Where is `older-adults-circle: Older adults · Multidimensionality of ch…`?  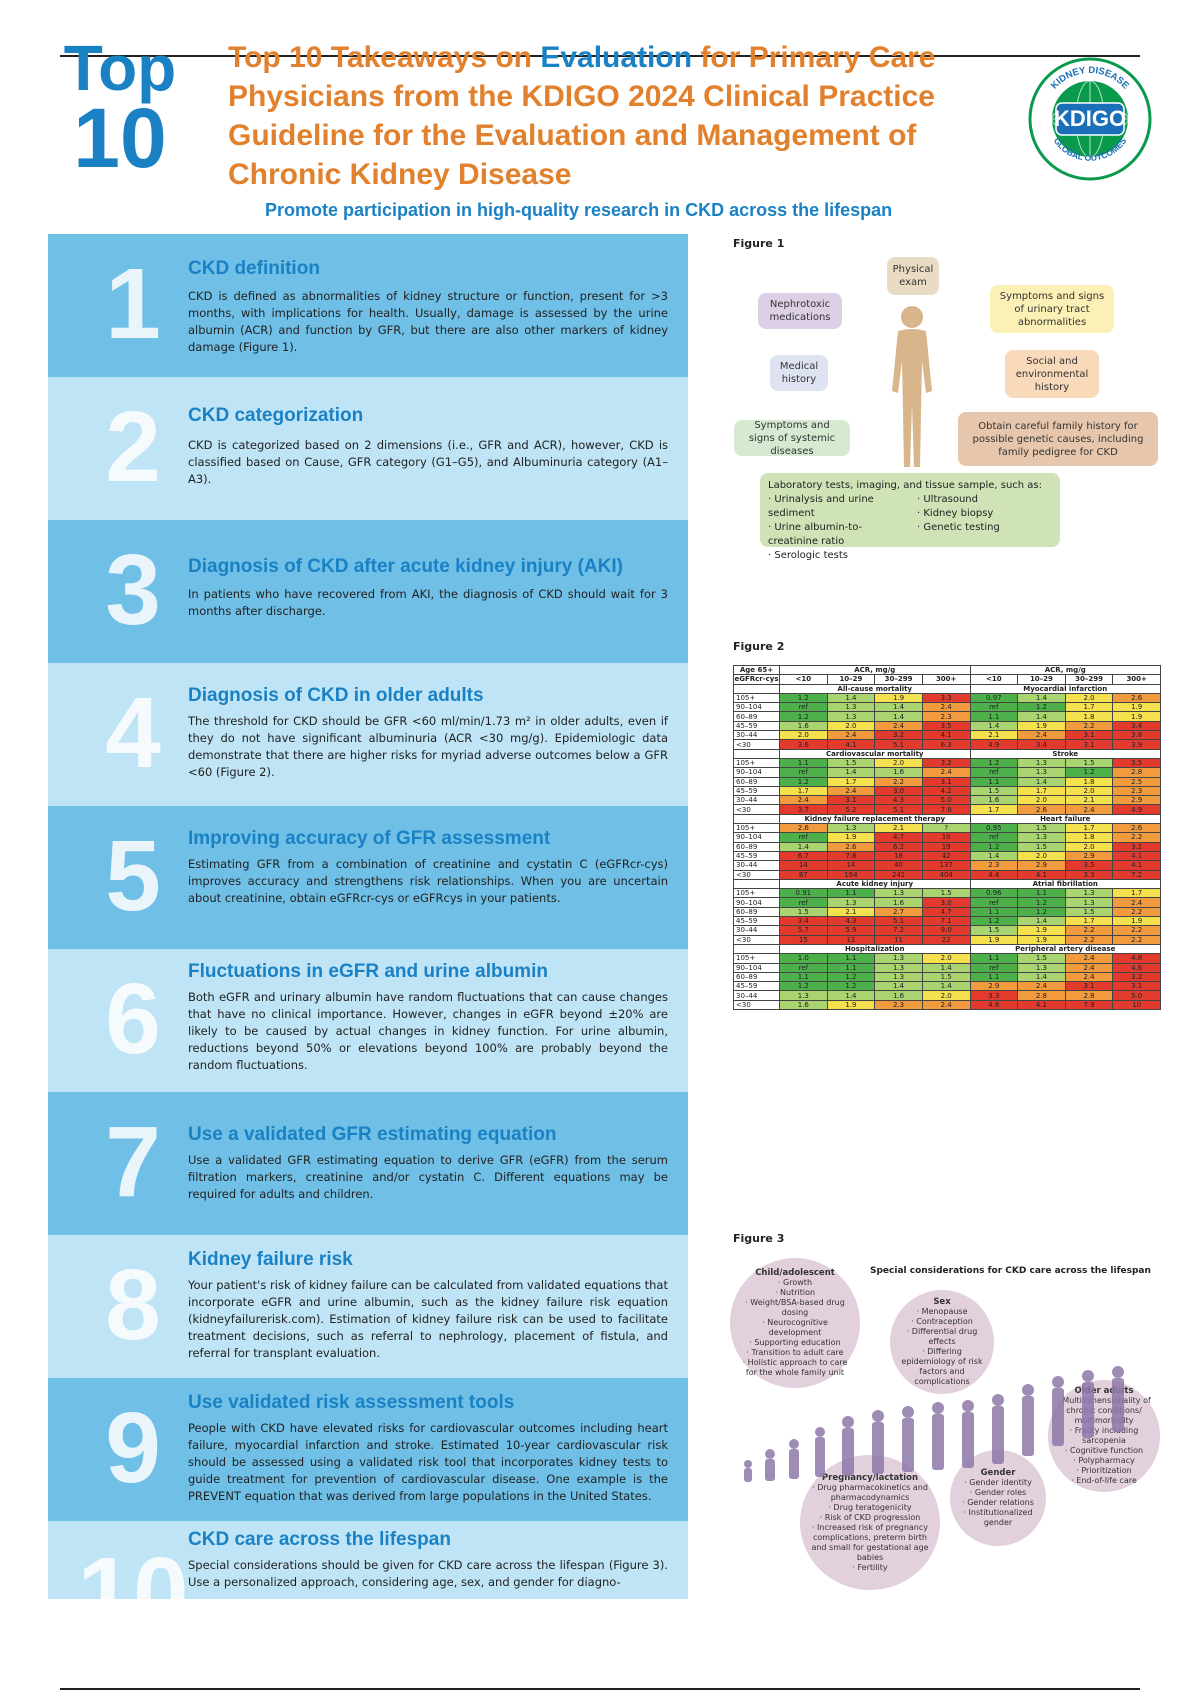 older-adults-circle: Older adults · Multidimensionality of ch… is located at coordinates (1104, 1436).